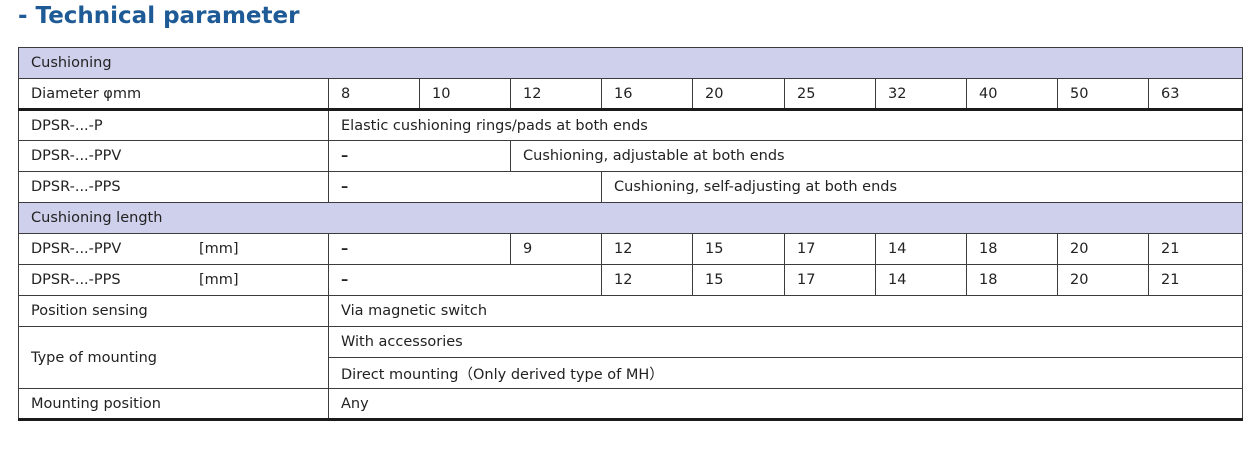 The width and height of the screenshot is (1253, 451). I want to click on row-label: Diameter φmm, so click(173, 94).